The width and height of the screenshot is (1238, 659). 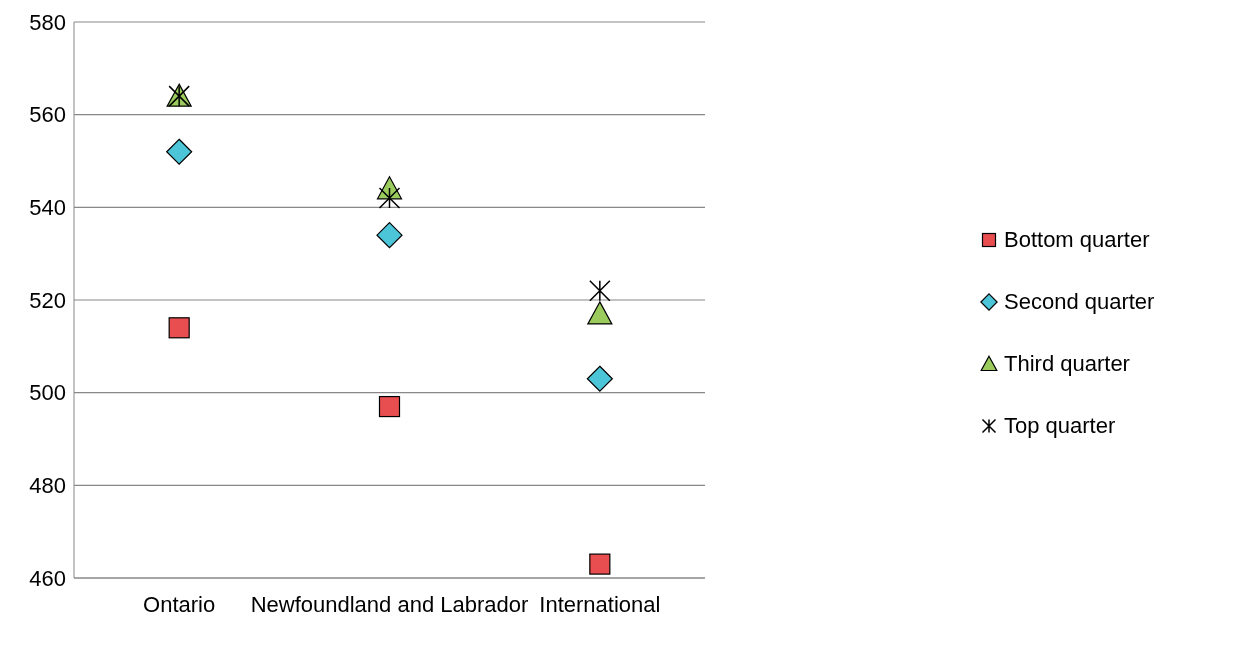 What do you see at coordinates (47, 486) in the screenshot?
I see `y-tick-label: 480` at bounding box center [47, 486].